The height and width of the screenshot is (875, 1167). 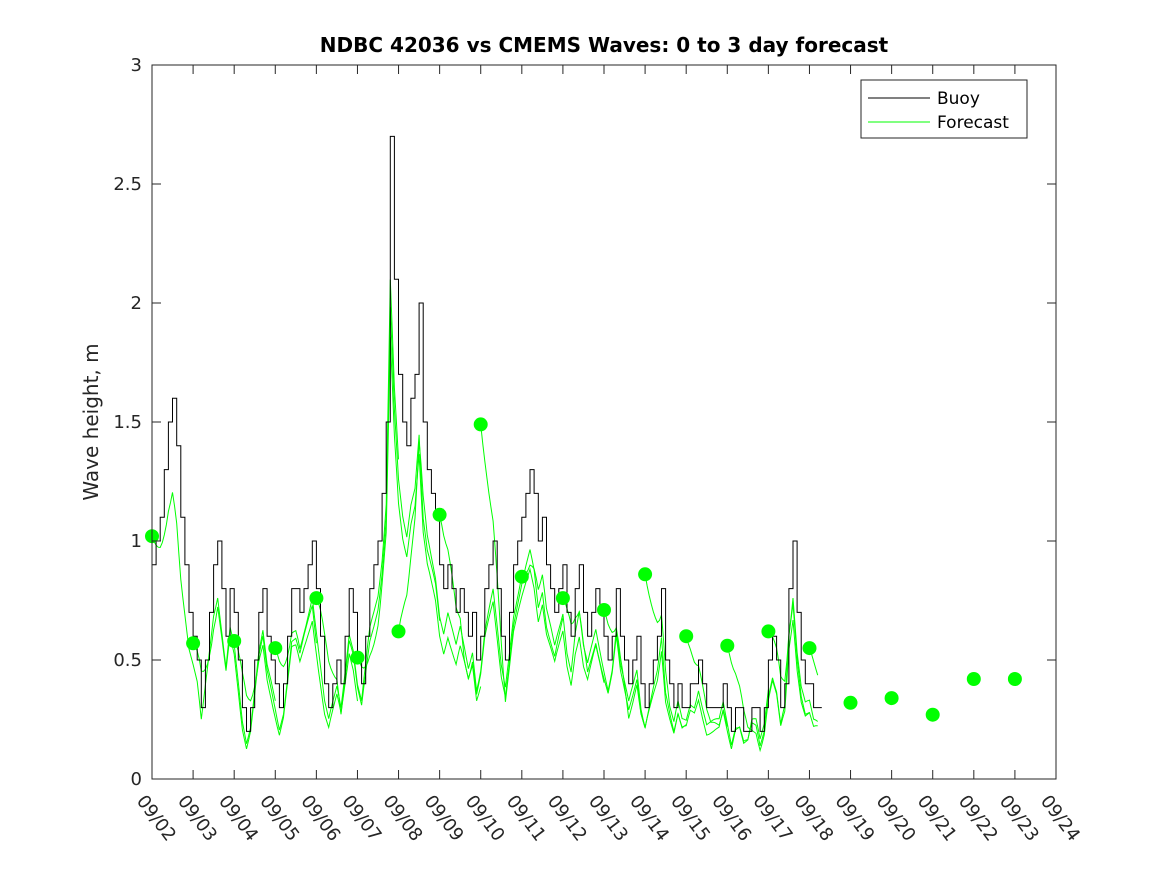 What do you see at coordinates (127, 422) in the screenshot?
I see `y-tick-label: 1.5` at bounding box center [127, 422].